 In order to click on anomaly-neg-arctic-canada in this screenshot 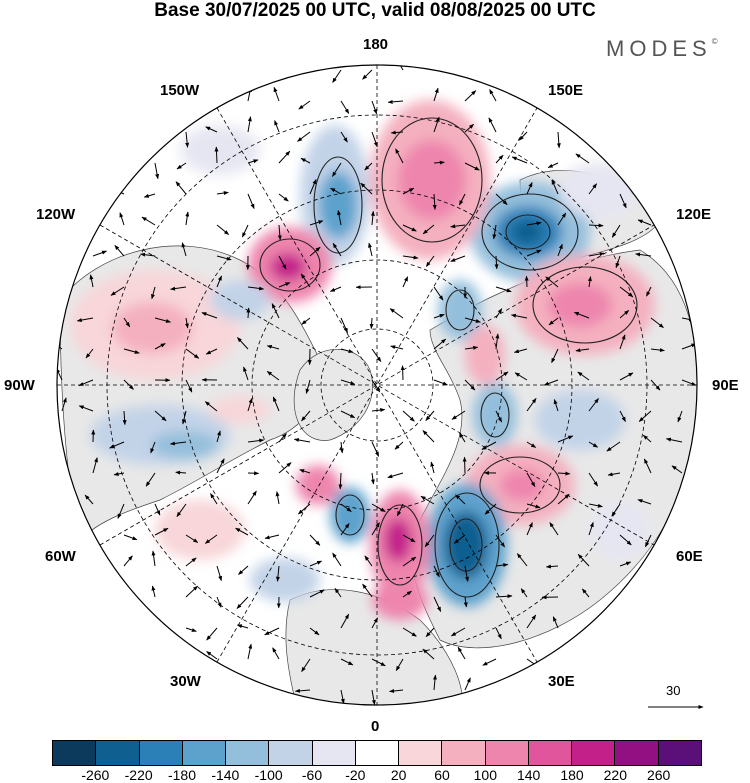, I will do `click(240, 300)`.